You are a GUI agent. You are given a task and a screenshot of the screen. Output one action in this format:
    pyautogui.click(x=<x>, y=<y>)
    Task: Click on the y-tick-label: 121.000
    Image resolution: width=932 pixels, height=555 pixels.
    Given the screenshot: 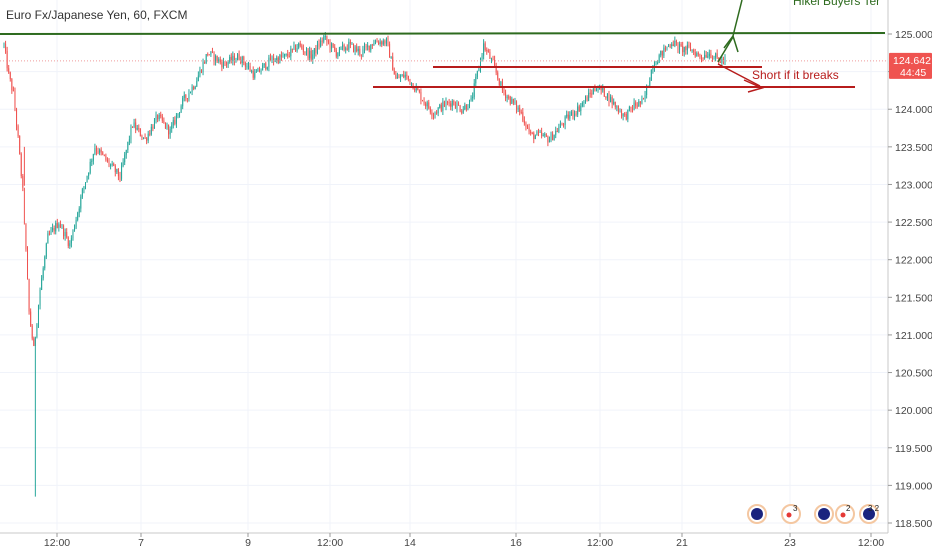 What is the action you would take?
    pyautogui.click(x=913, y=336)
    